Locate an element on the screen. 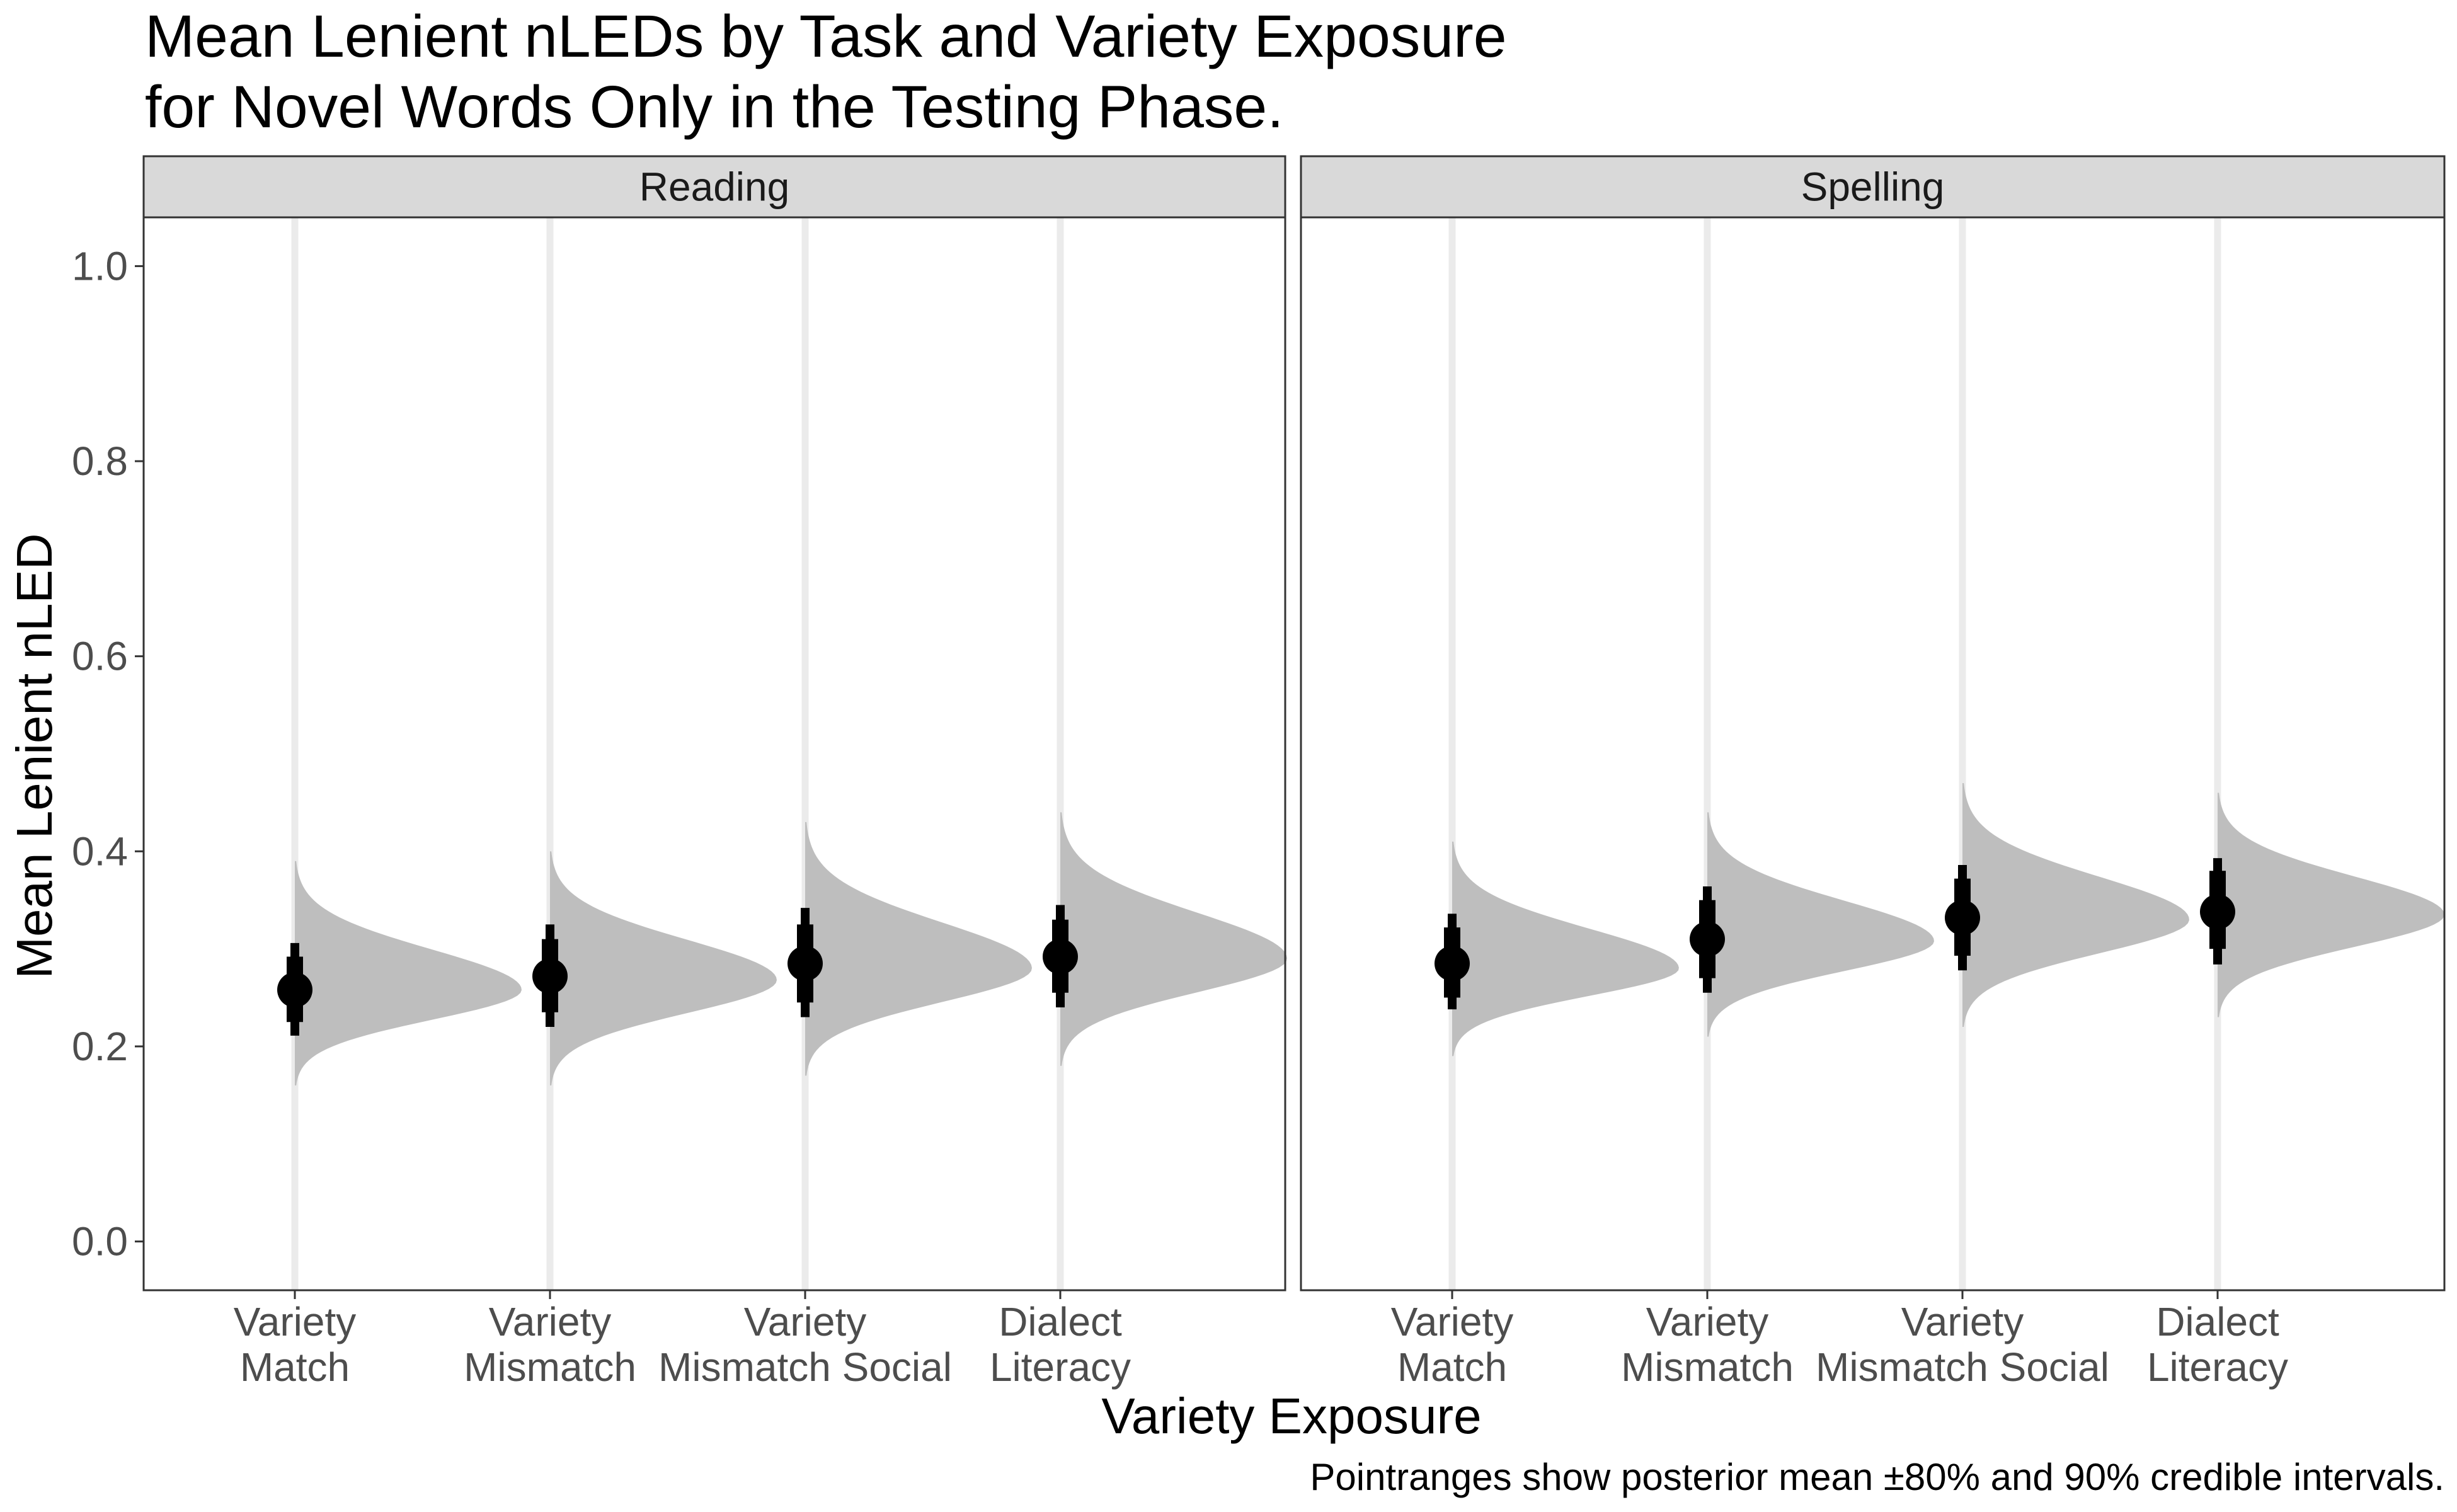 The height and width of the screenshot is (1512, 2457). y-tick-label: 1.0 is located at coordinates (100, 266).